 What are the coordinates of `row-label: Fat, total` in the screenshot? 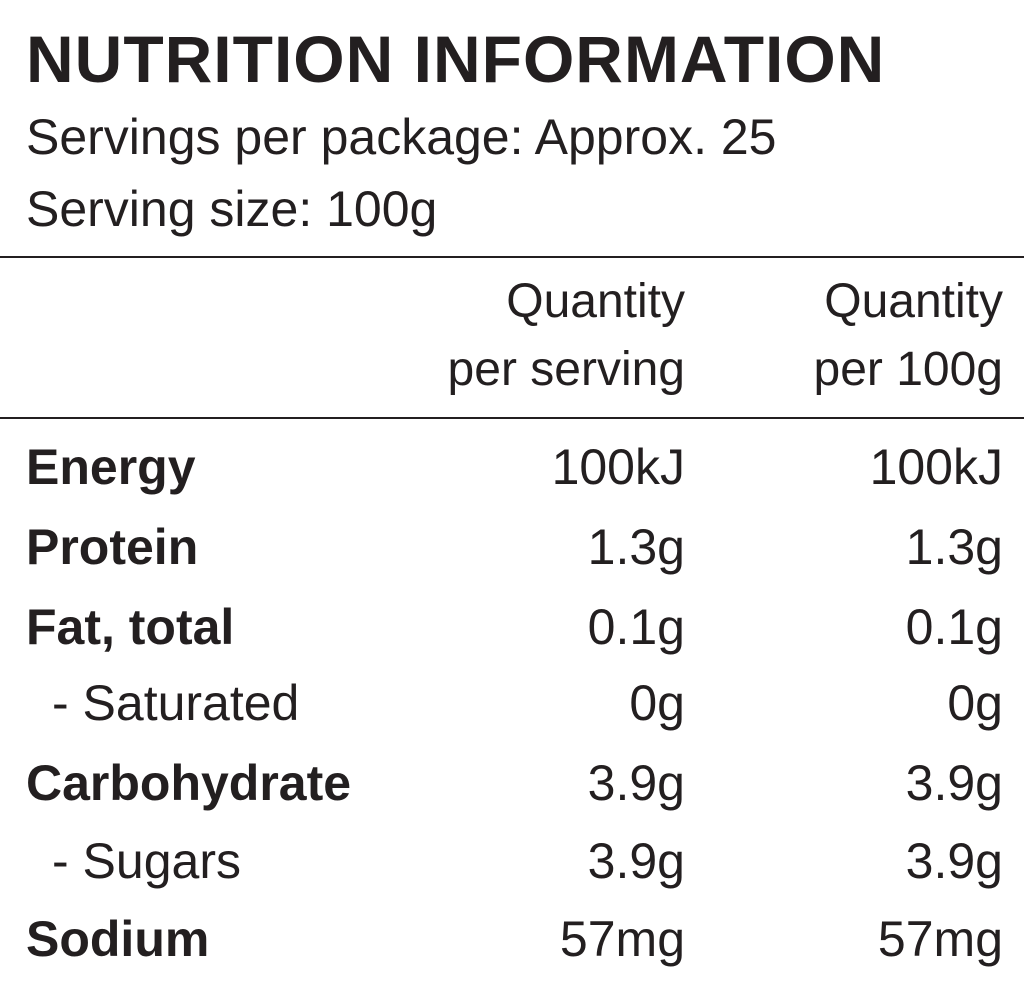 It's located at (130, 627).